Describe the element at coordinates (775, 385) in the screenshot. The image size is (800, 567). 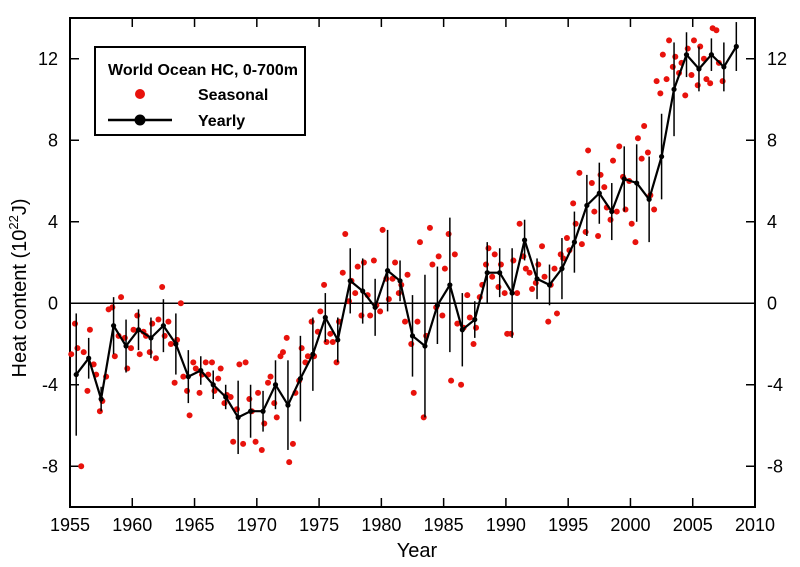
I see `y-tick-label-right: -4` at that location.